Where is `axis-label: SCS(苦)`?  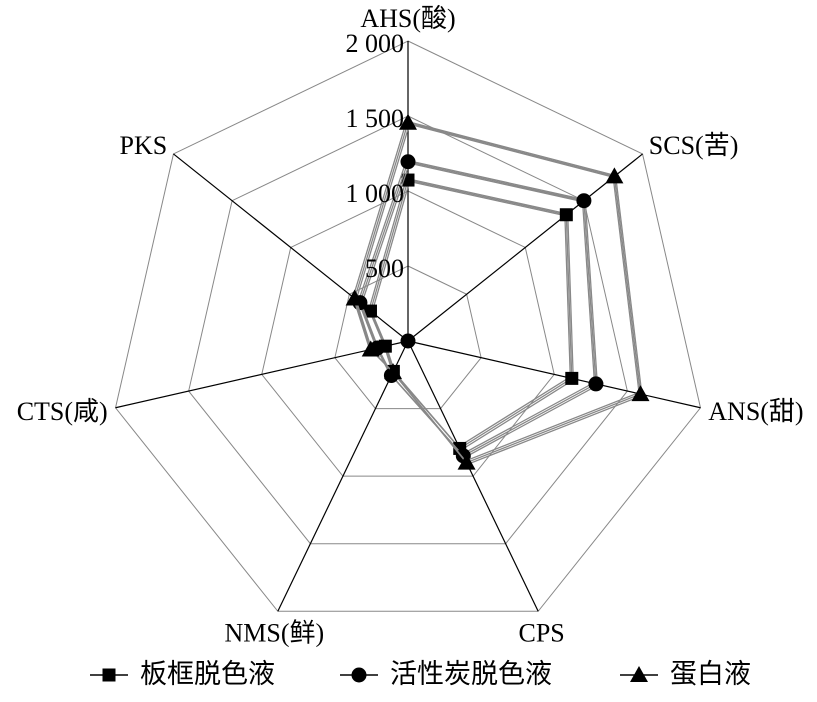 axis-label: SCS(苦) is located at coordinates (694, 145).